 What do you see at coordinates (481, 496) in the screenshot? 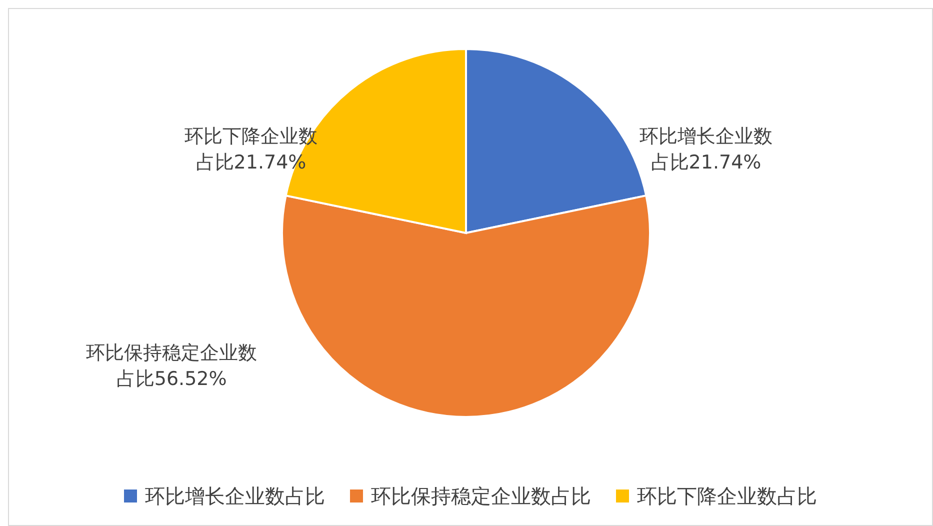
I see `legend-label: 环比保持稳定企业数占比` at bounding box center [481, 496].